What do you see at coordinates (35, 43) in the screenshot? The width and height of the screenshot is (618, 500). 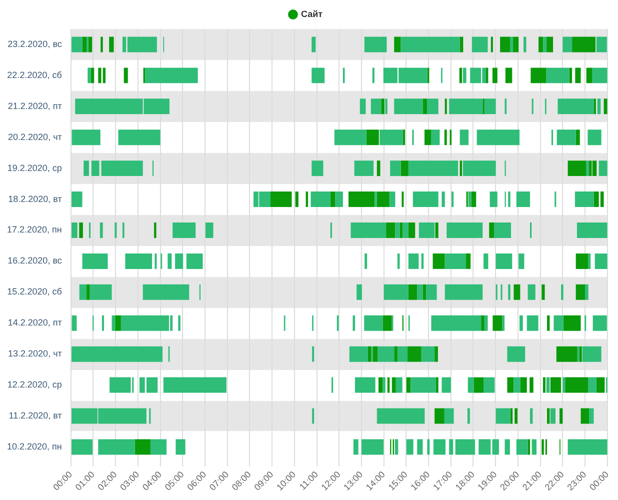 I see `y-tick-label: 23.2.2020, вс` at bounding box center [35, 43].